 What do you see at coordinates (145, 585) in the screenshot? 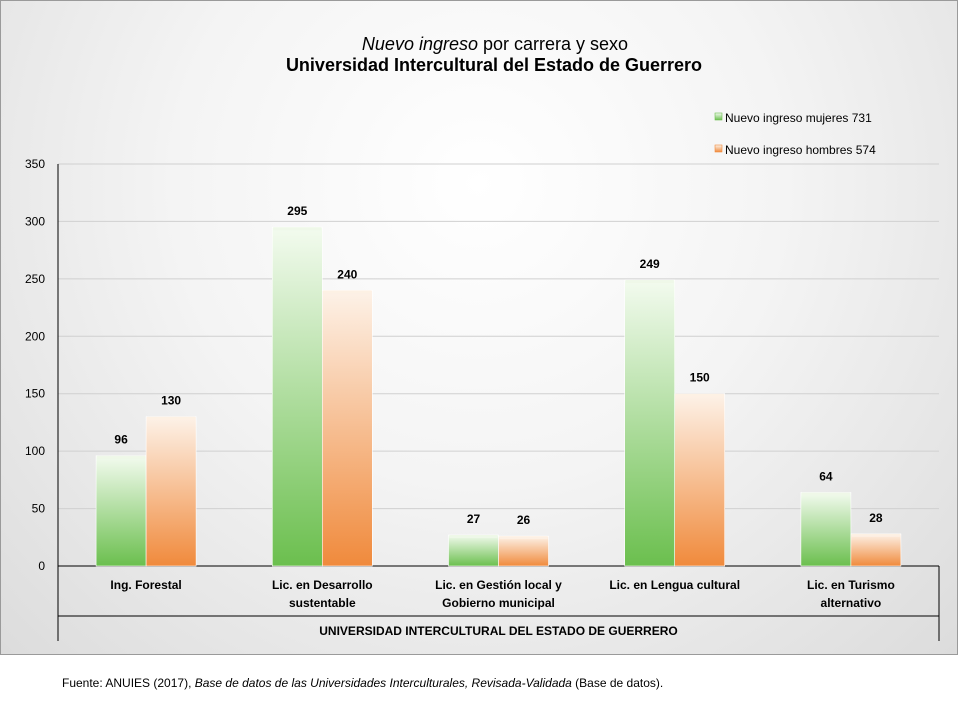
I see `x-tick-label: Ing. Forestal` at bounding box center [145, 585].